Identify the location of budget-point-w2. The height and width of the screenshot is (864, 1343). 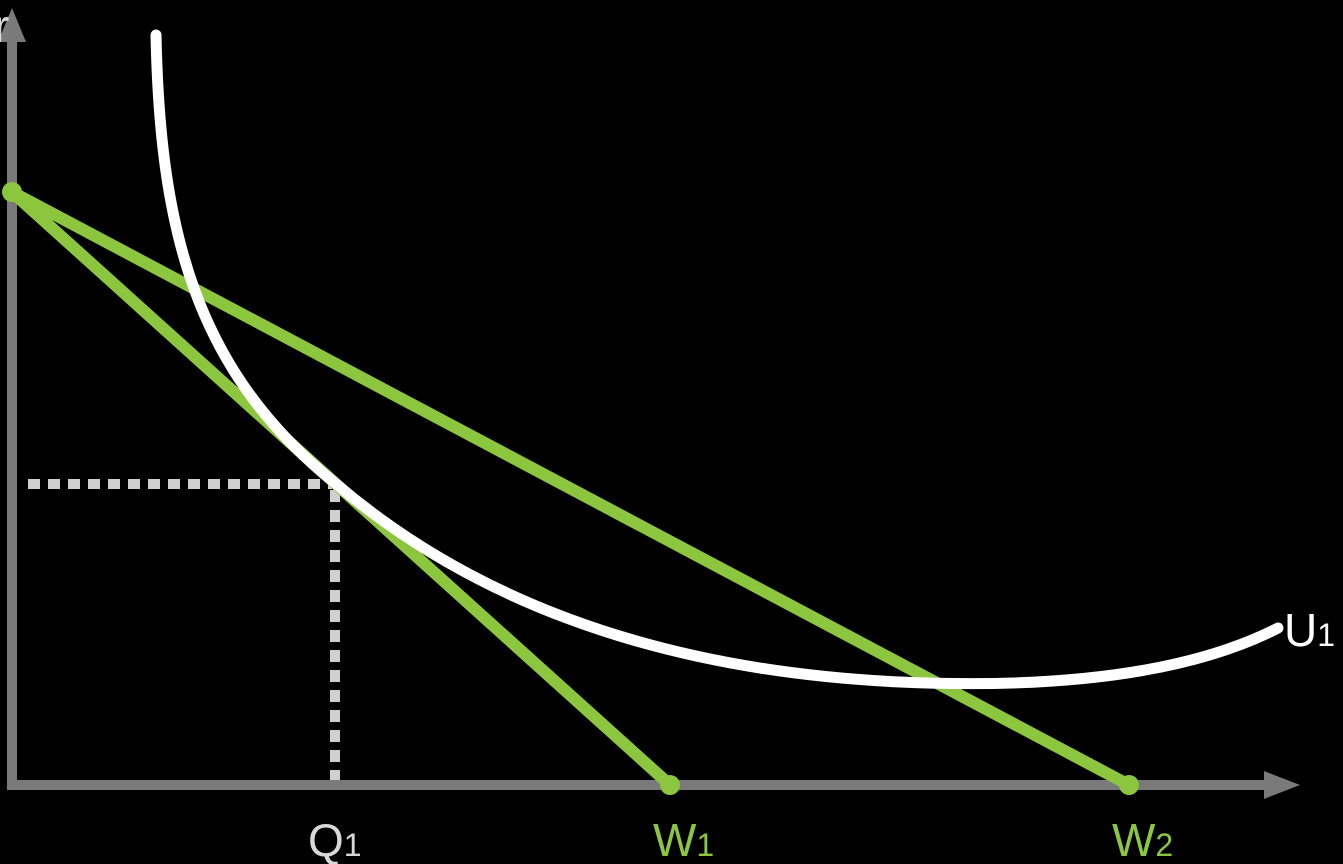
(1129, 785).